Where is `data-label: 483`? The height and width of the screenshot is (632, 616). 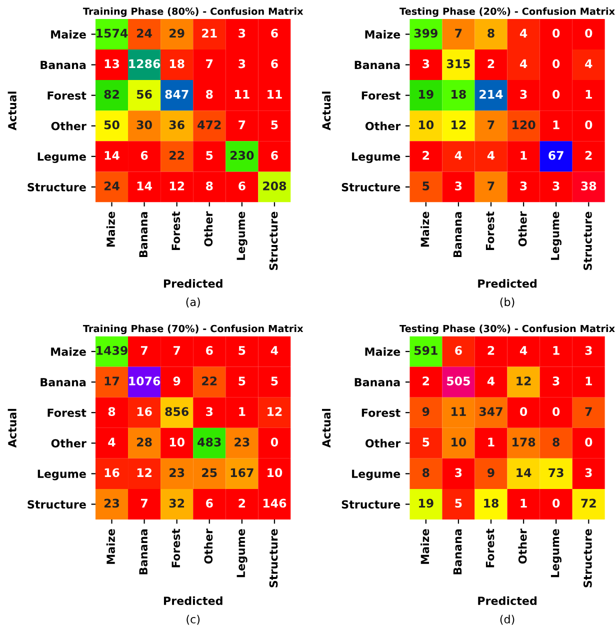
data-label: 483 is located at coordinates (209, 442).